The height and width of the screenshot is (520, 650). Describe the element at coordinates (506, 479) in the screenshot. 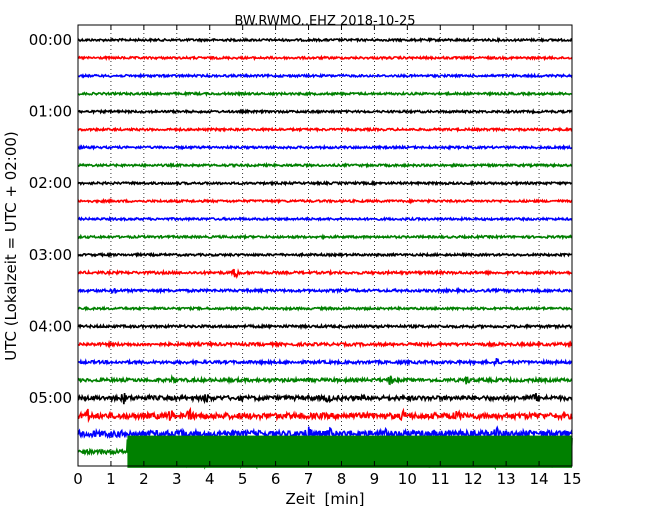

I see `x-tick-label: 13` at that location.